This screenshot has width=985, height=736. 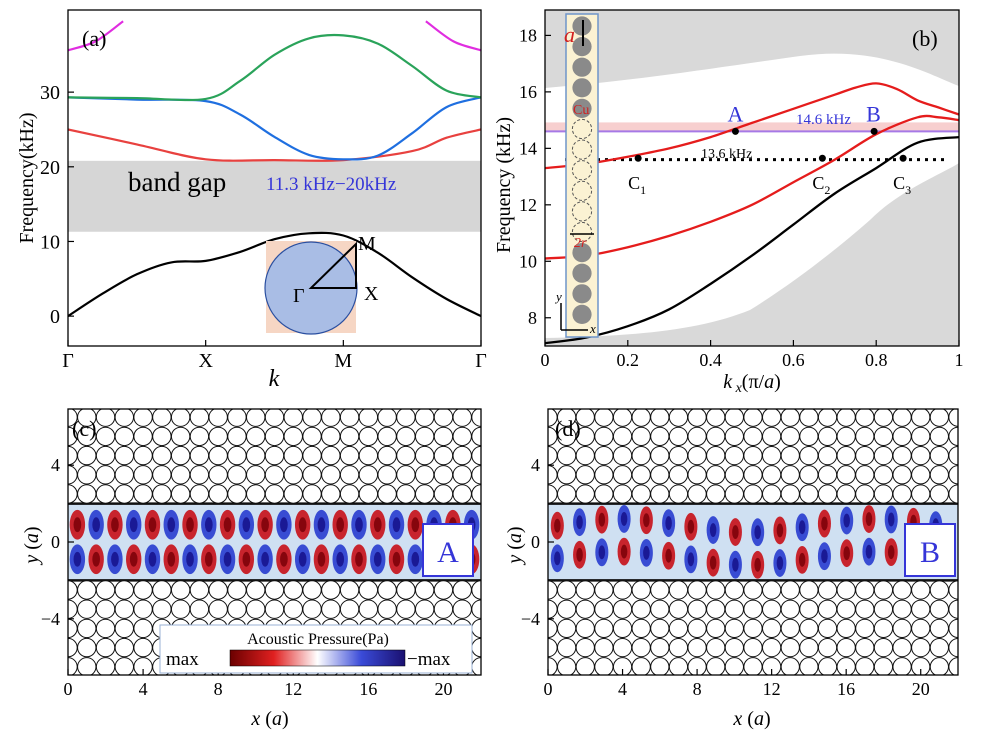 I want to click on panel-b-ylabel: Frequency (kHz), so click(x=504, y=185).